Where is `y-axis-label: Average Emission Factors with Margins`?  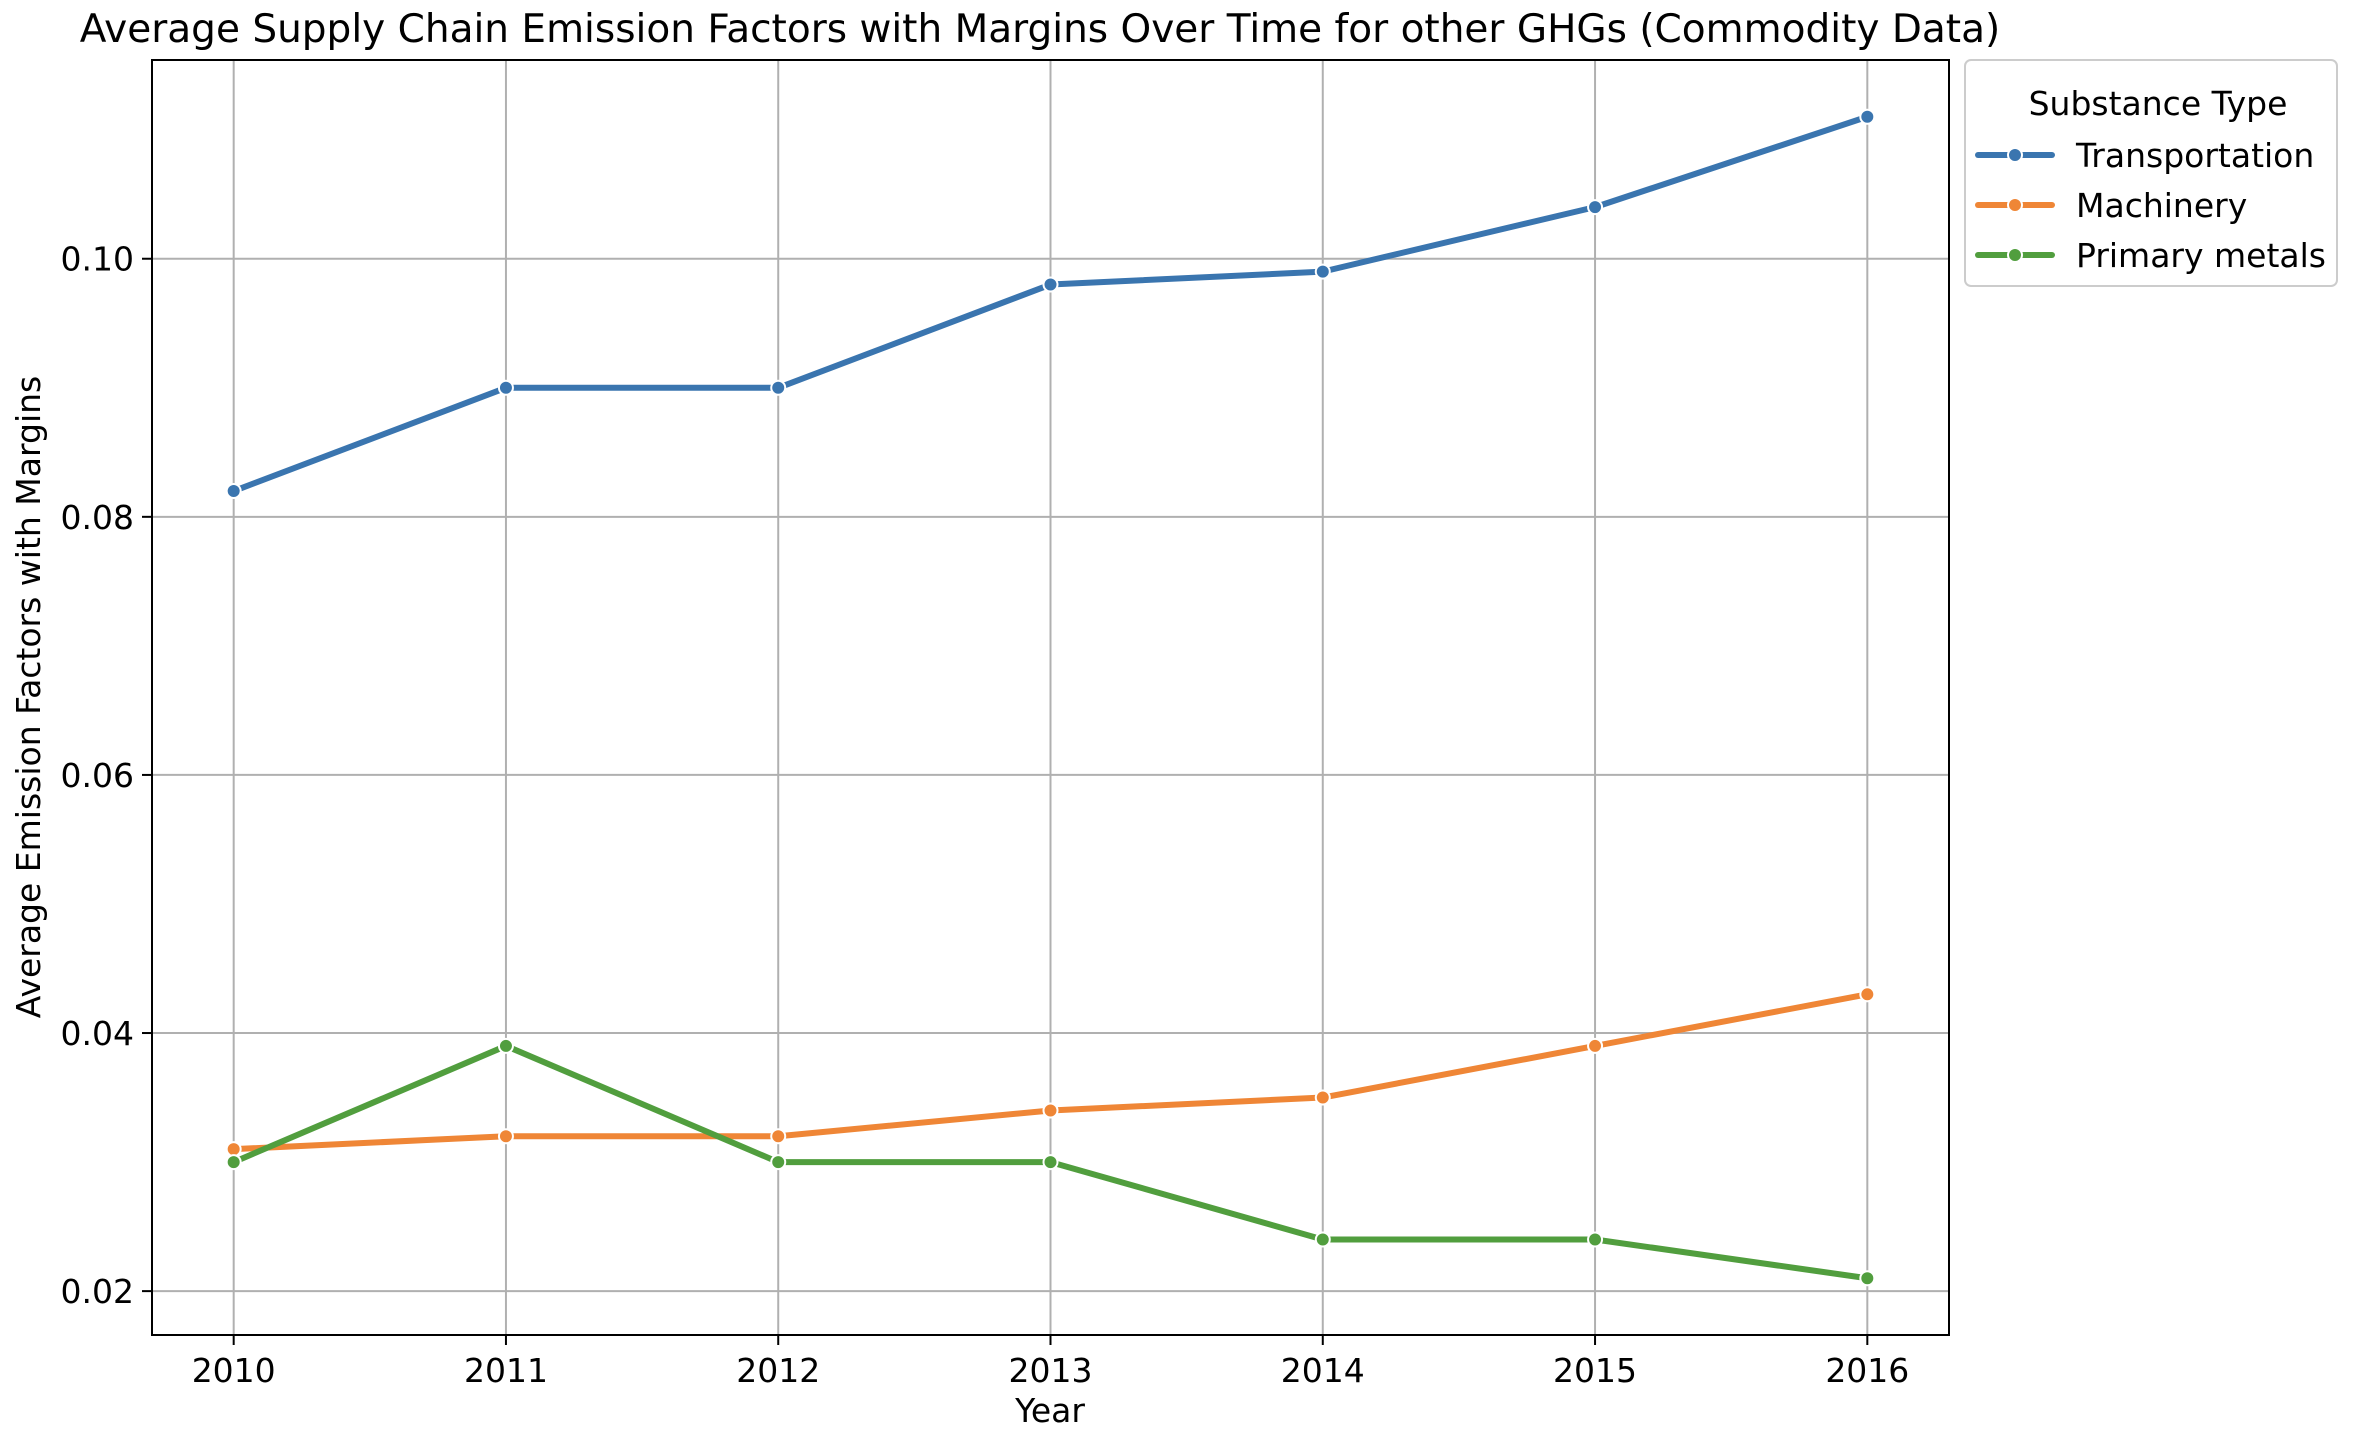
y-axis-label: Average Emission Factors with Margins is located at coordinates (28, 697).